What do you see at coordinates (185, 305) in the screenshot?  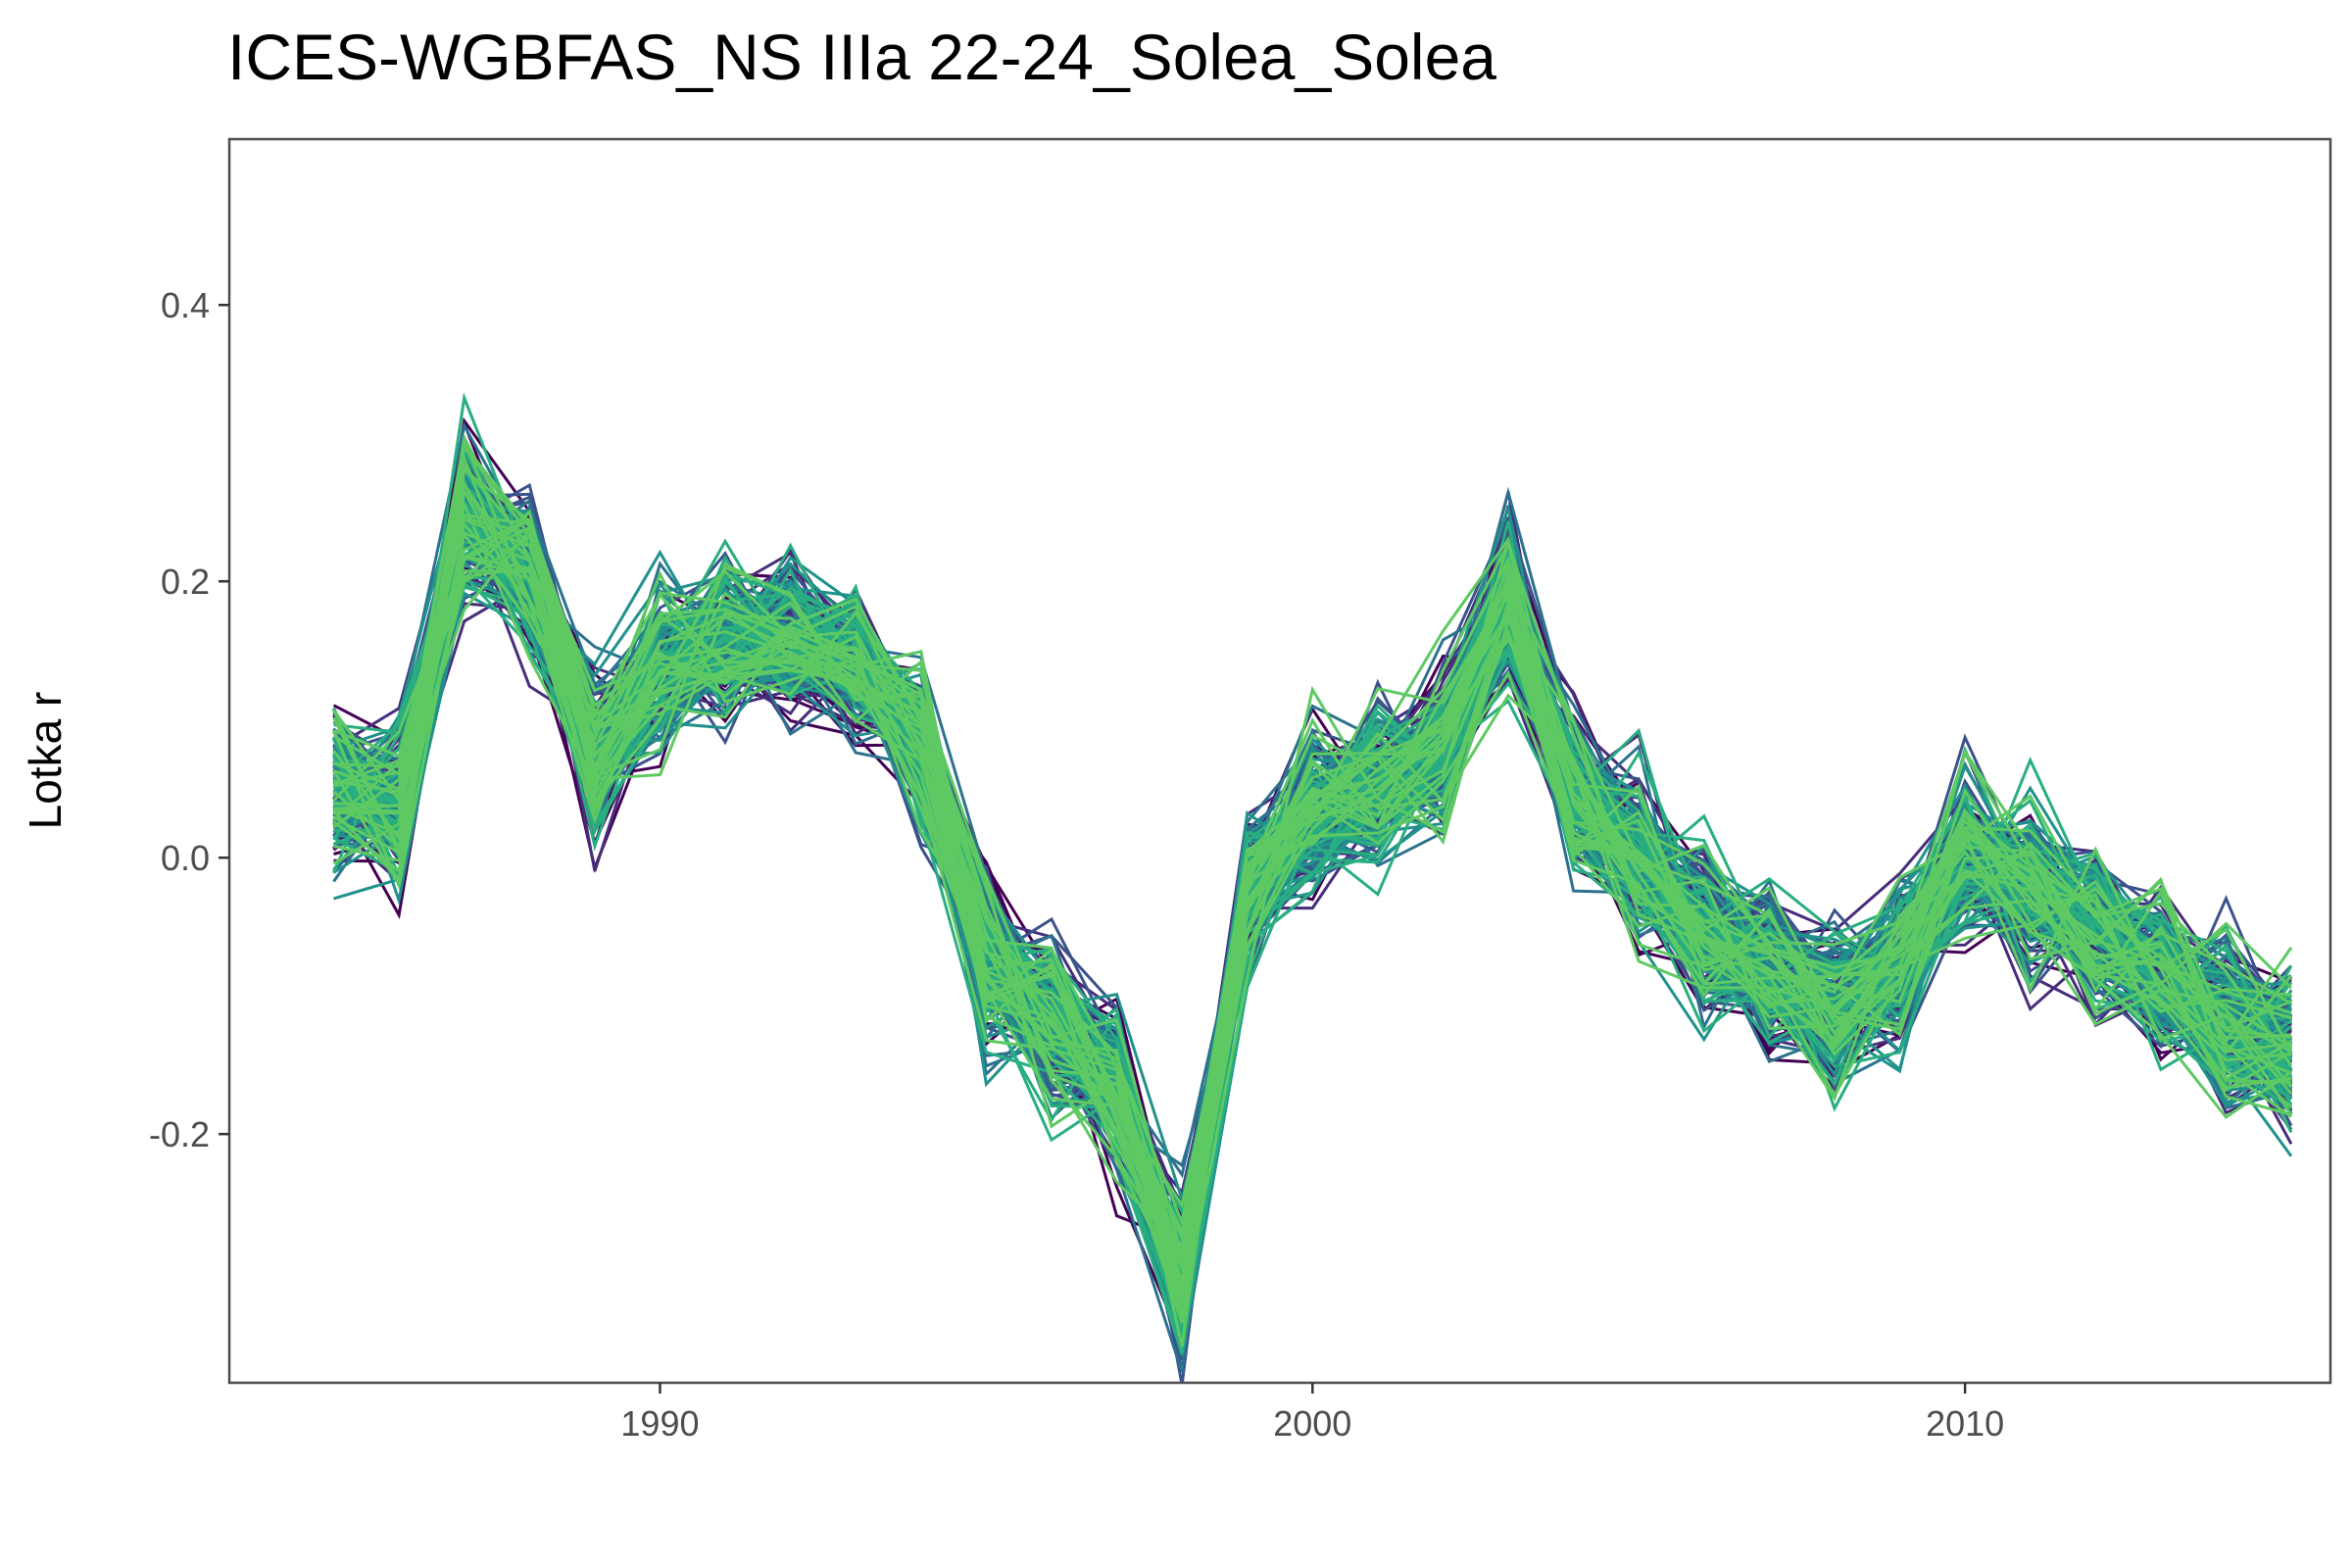 I see `y-tick-label: 0.4` at bounding box center [185, 305].